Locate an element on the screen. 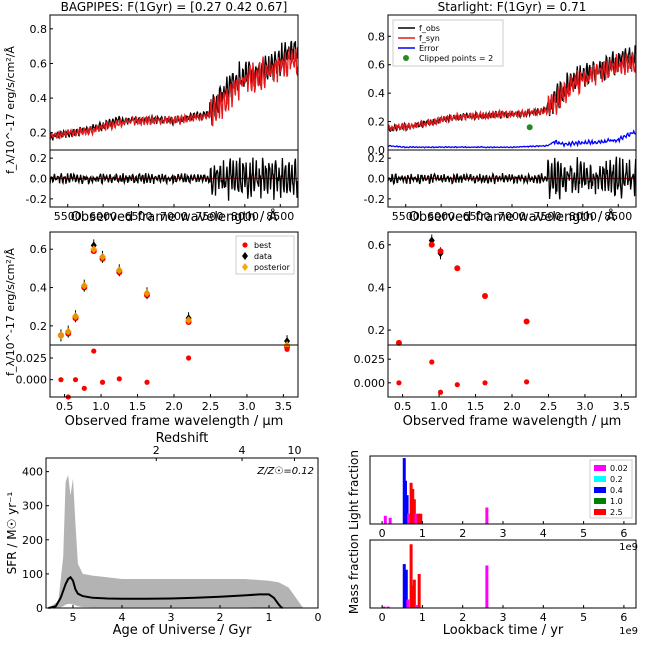 This screenshot has width=654, height=654. legend-label: 0.4 is located at coordinates (616, 490).